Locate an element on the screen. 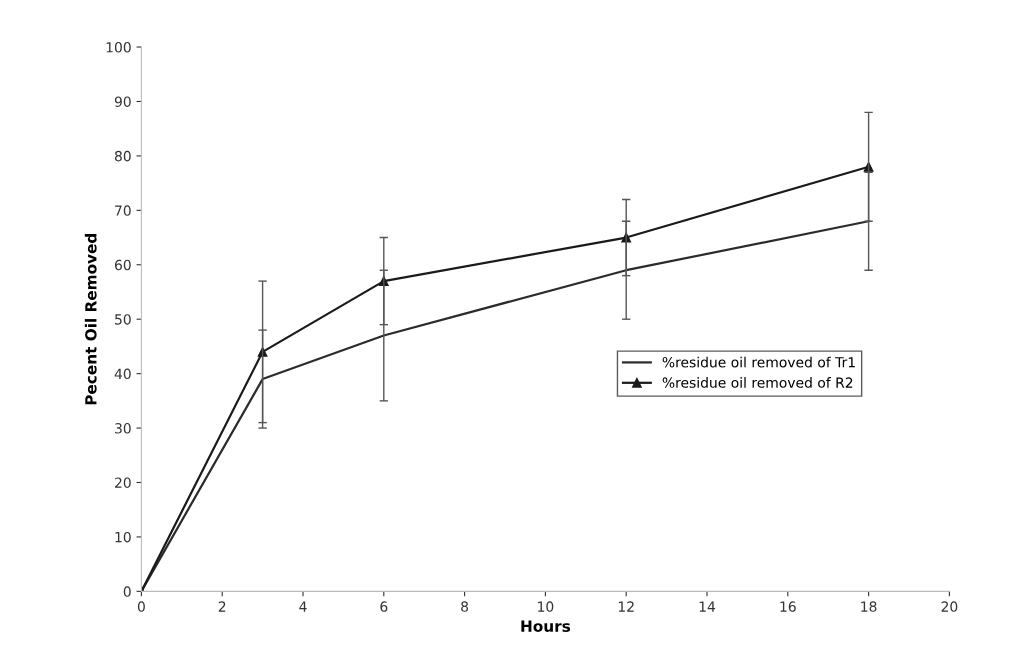 This screenshot has width=1010, height=672. x-tick-label: 6 is located at coordinates (384, 606).